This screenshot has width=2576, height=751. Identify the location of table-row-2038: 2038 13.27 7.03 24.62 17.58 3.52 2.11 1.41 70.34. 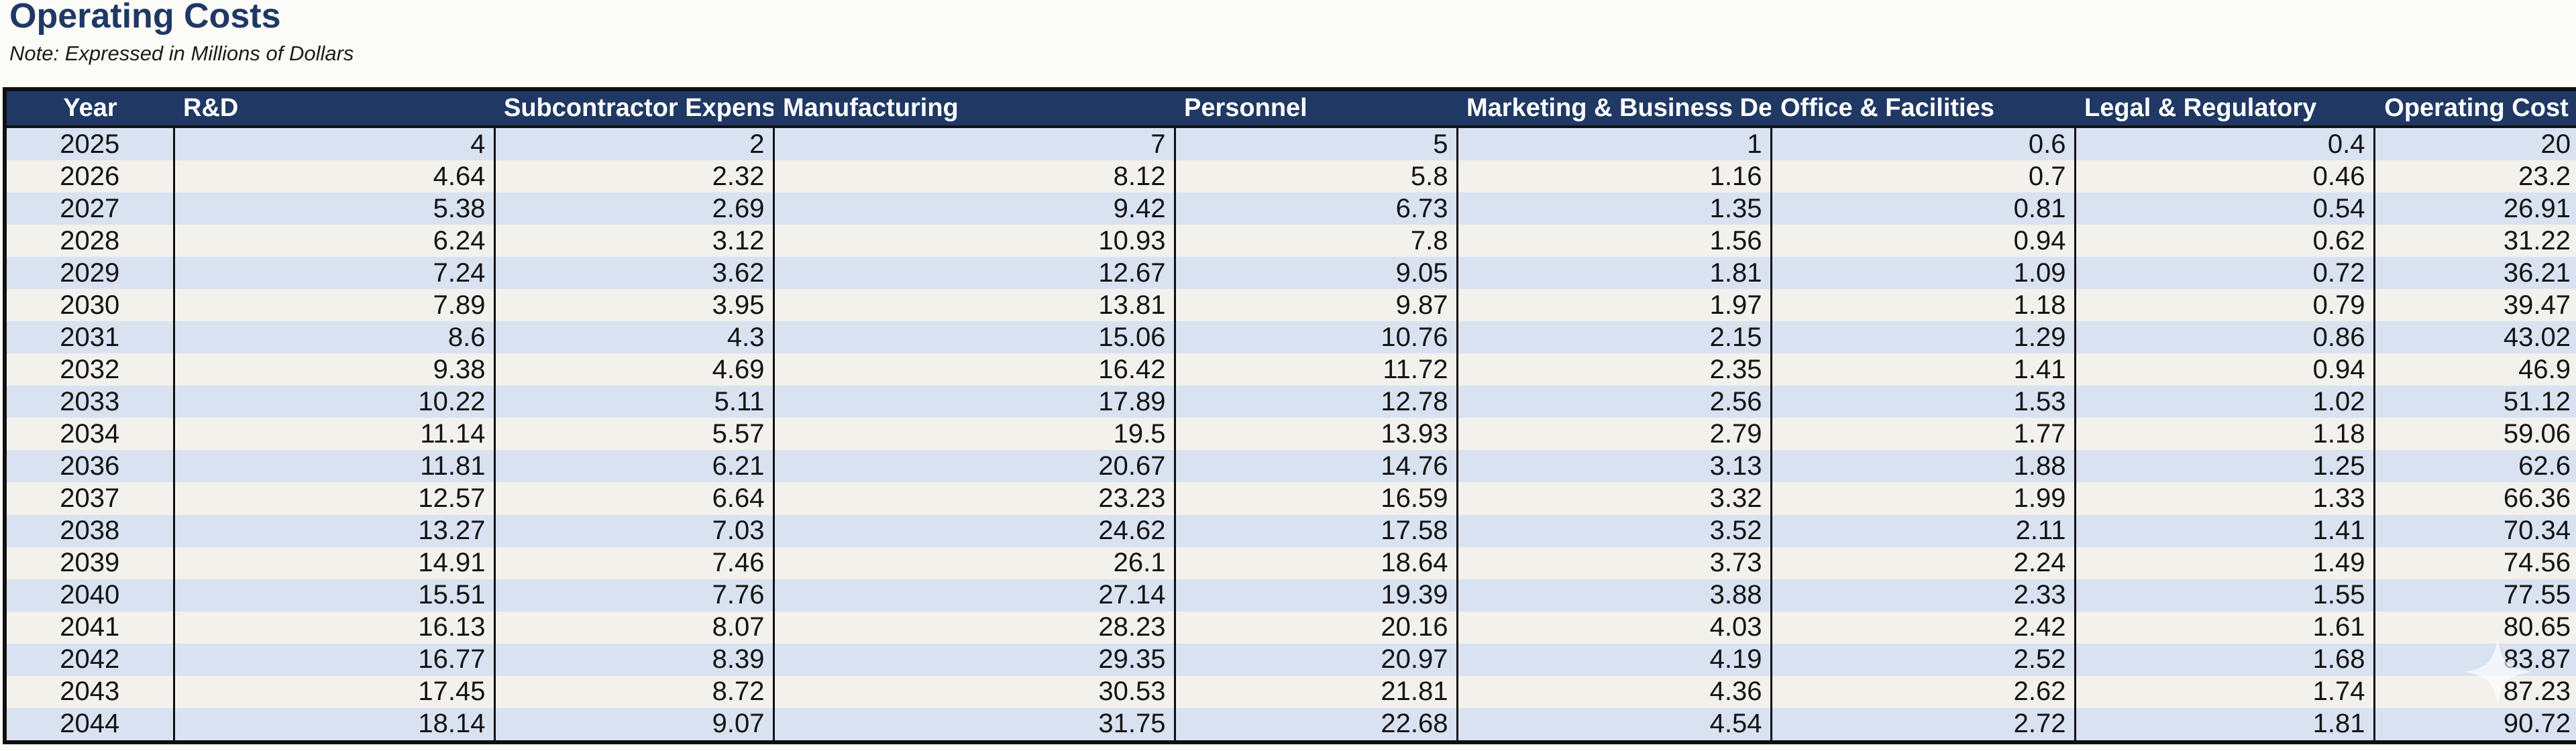
(1289, 530).